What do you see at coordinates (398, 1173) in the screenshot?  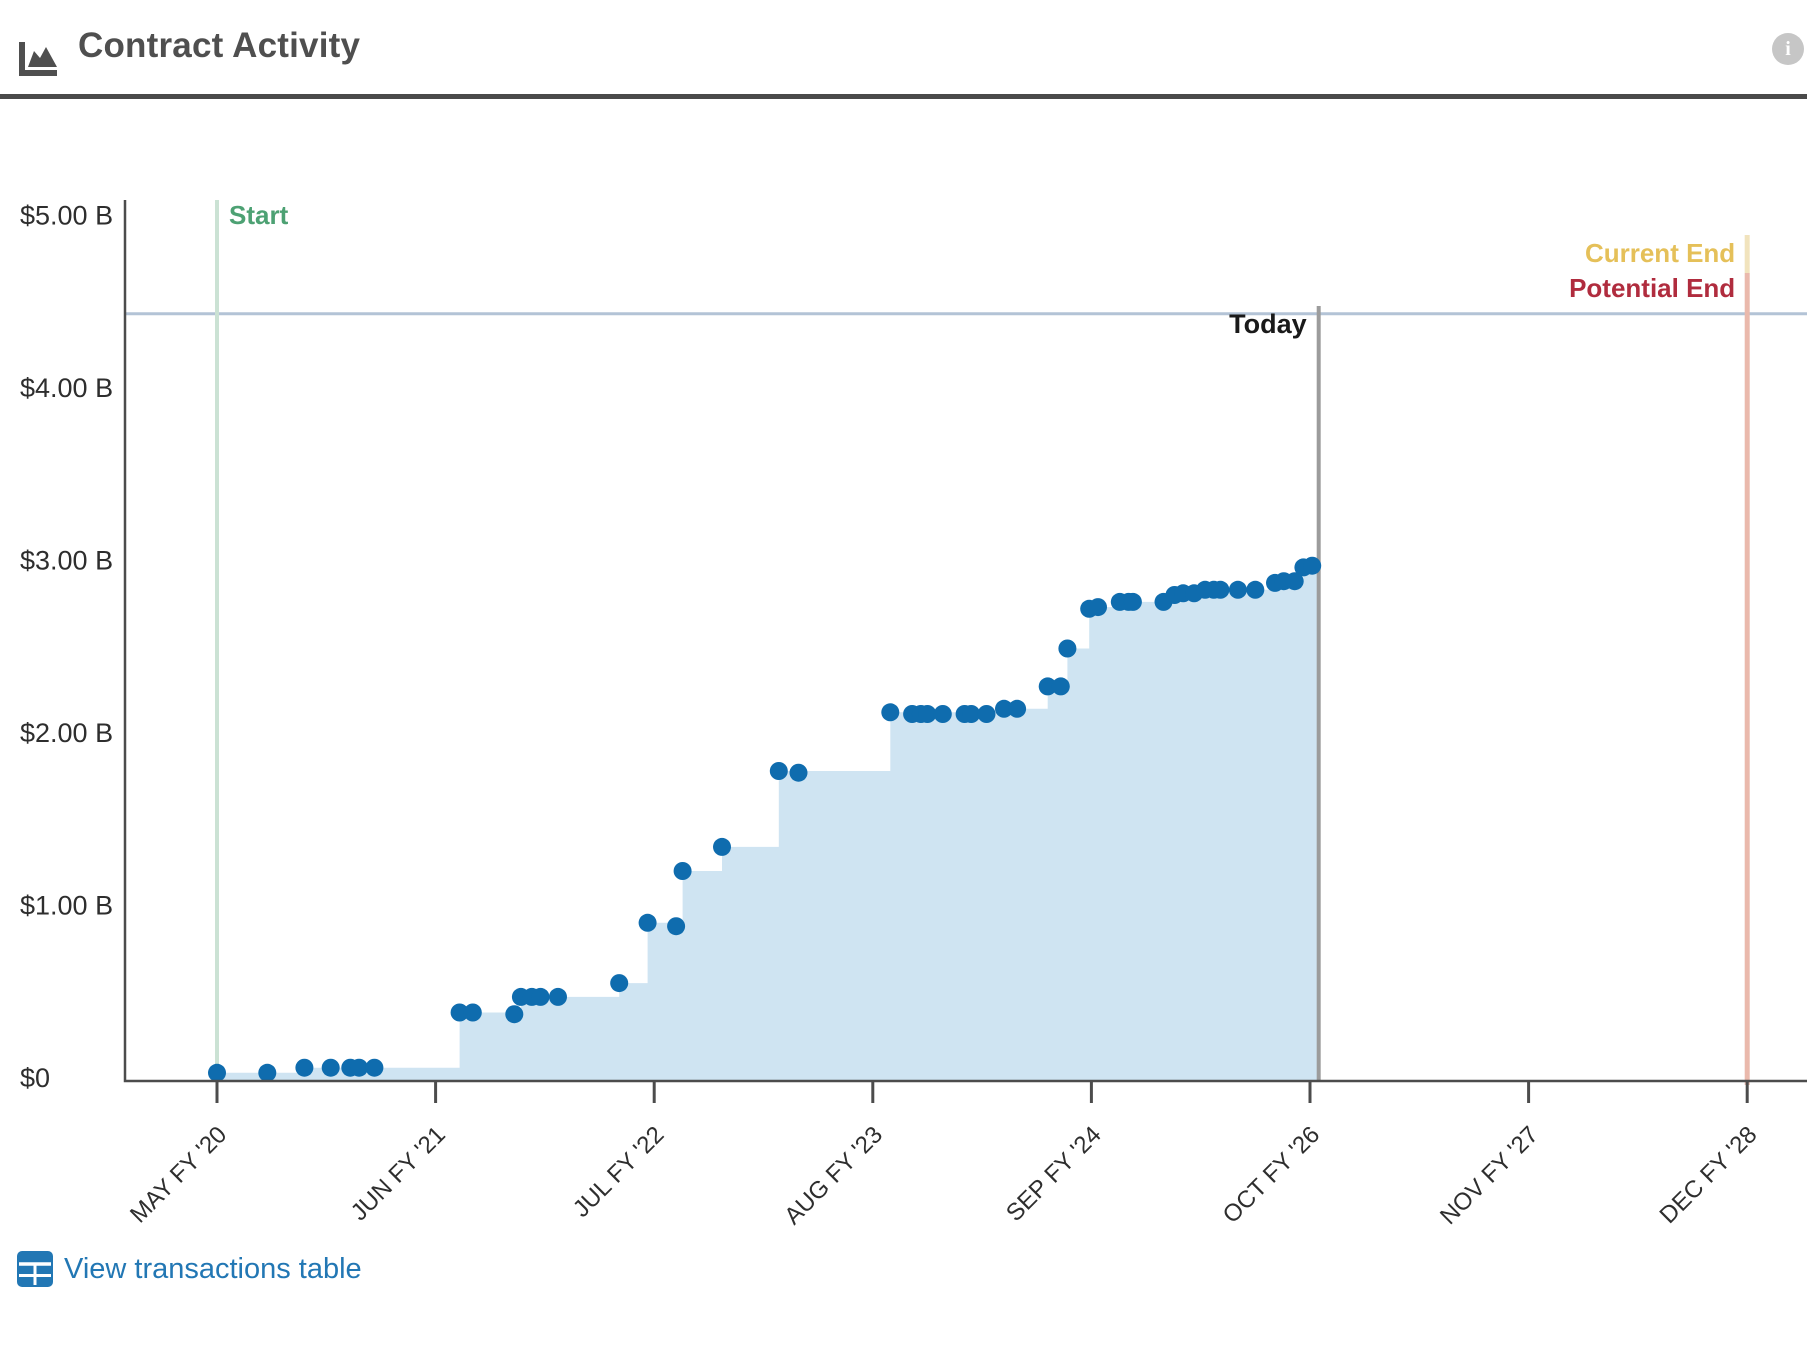 I see `x-tick-label: JUN FY '21` at bounding box center [398, 1173].